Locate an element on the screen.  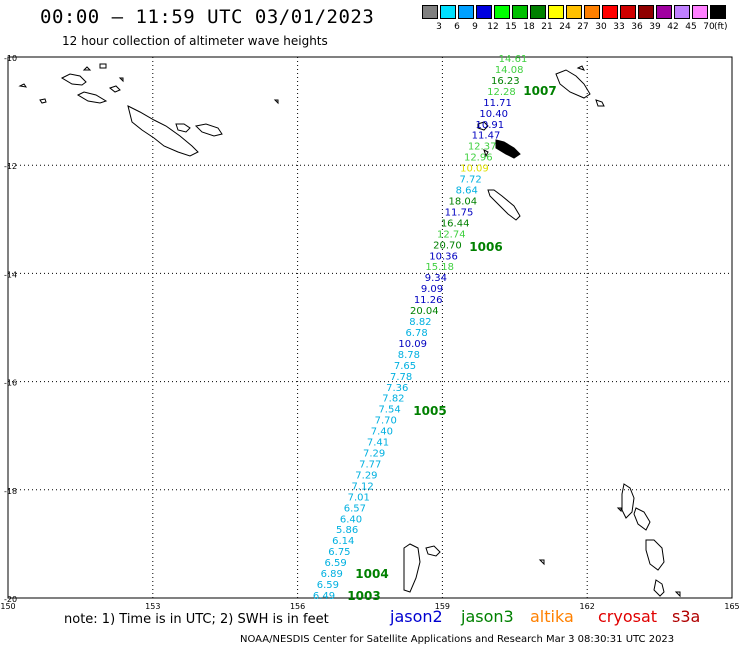
lon-label: 159 is located at coordinates (442, 606).